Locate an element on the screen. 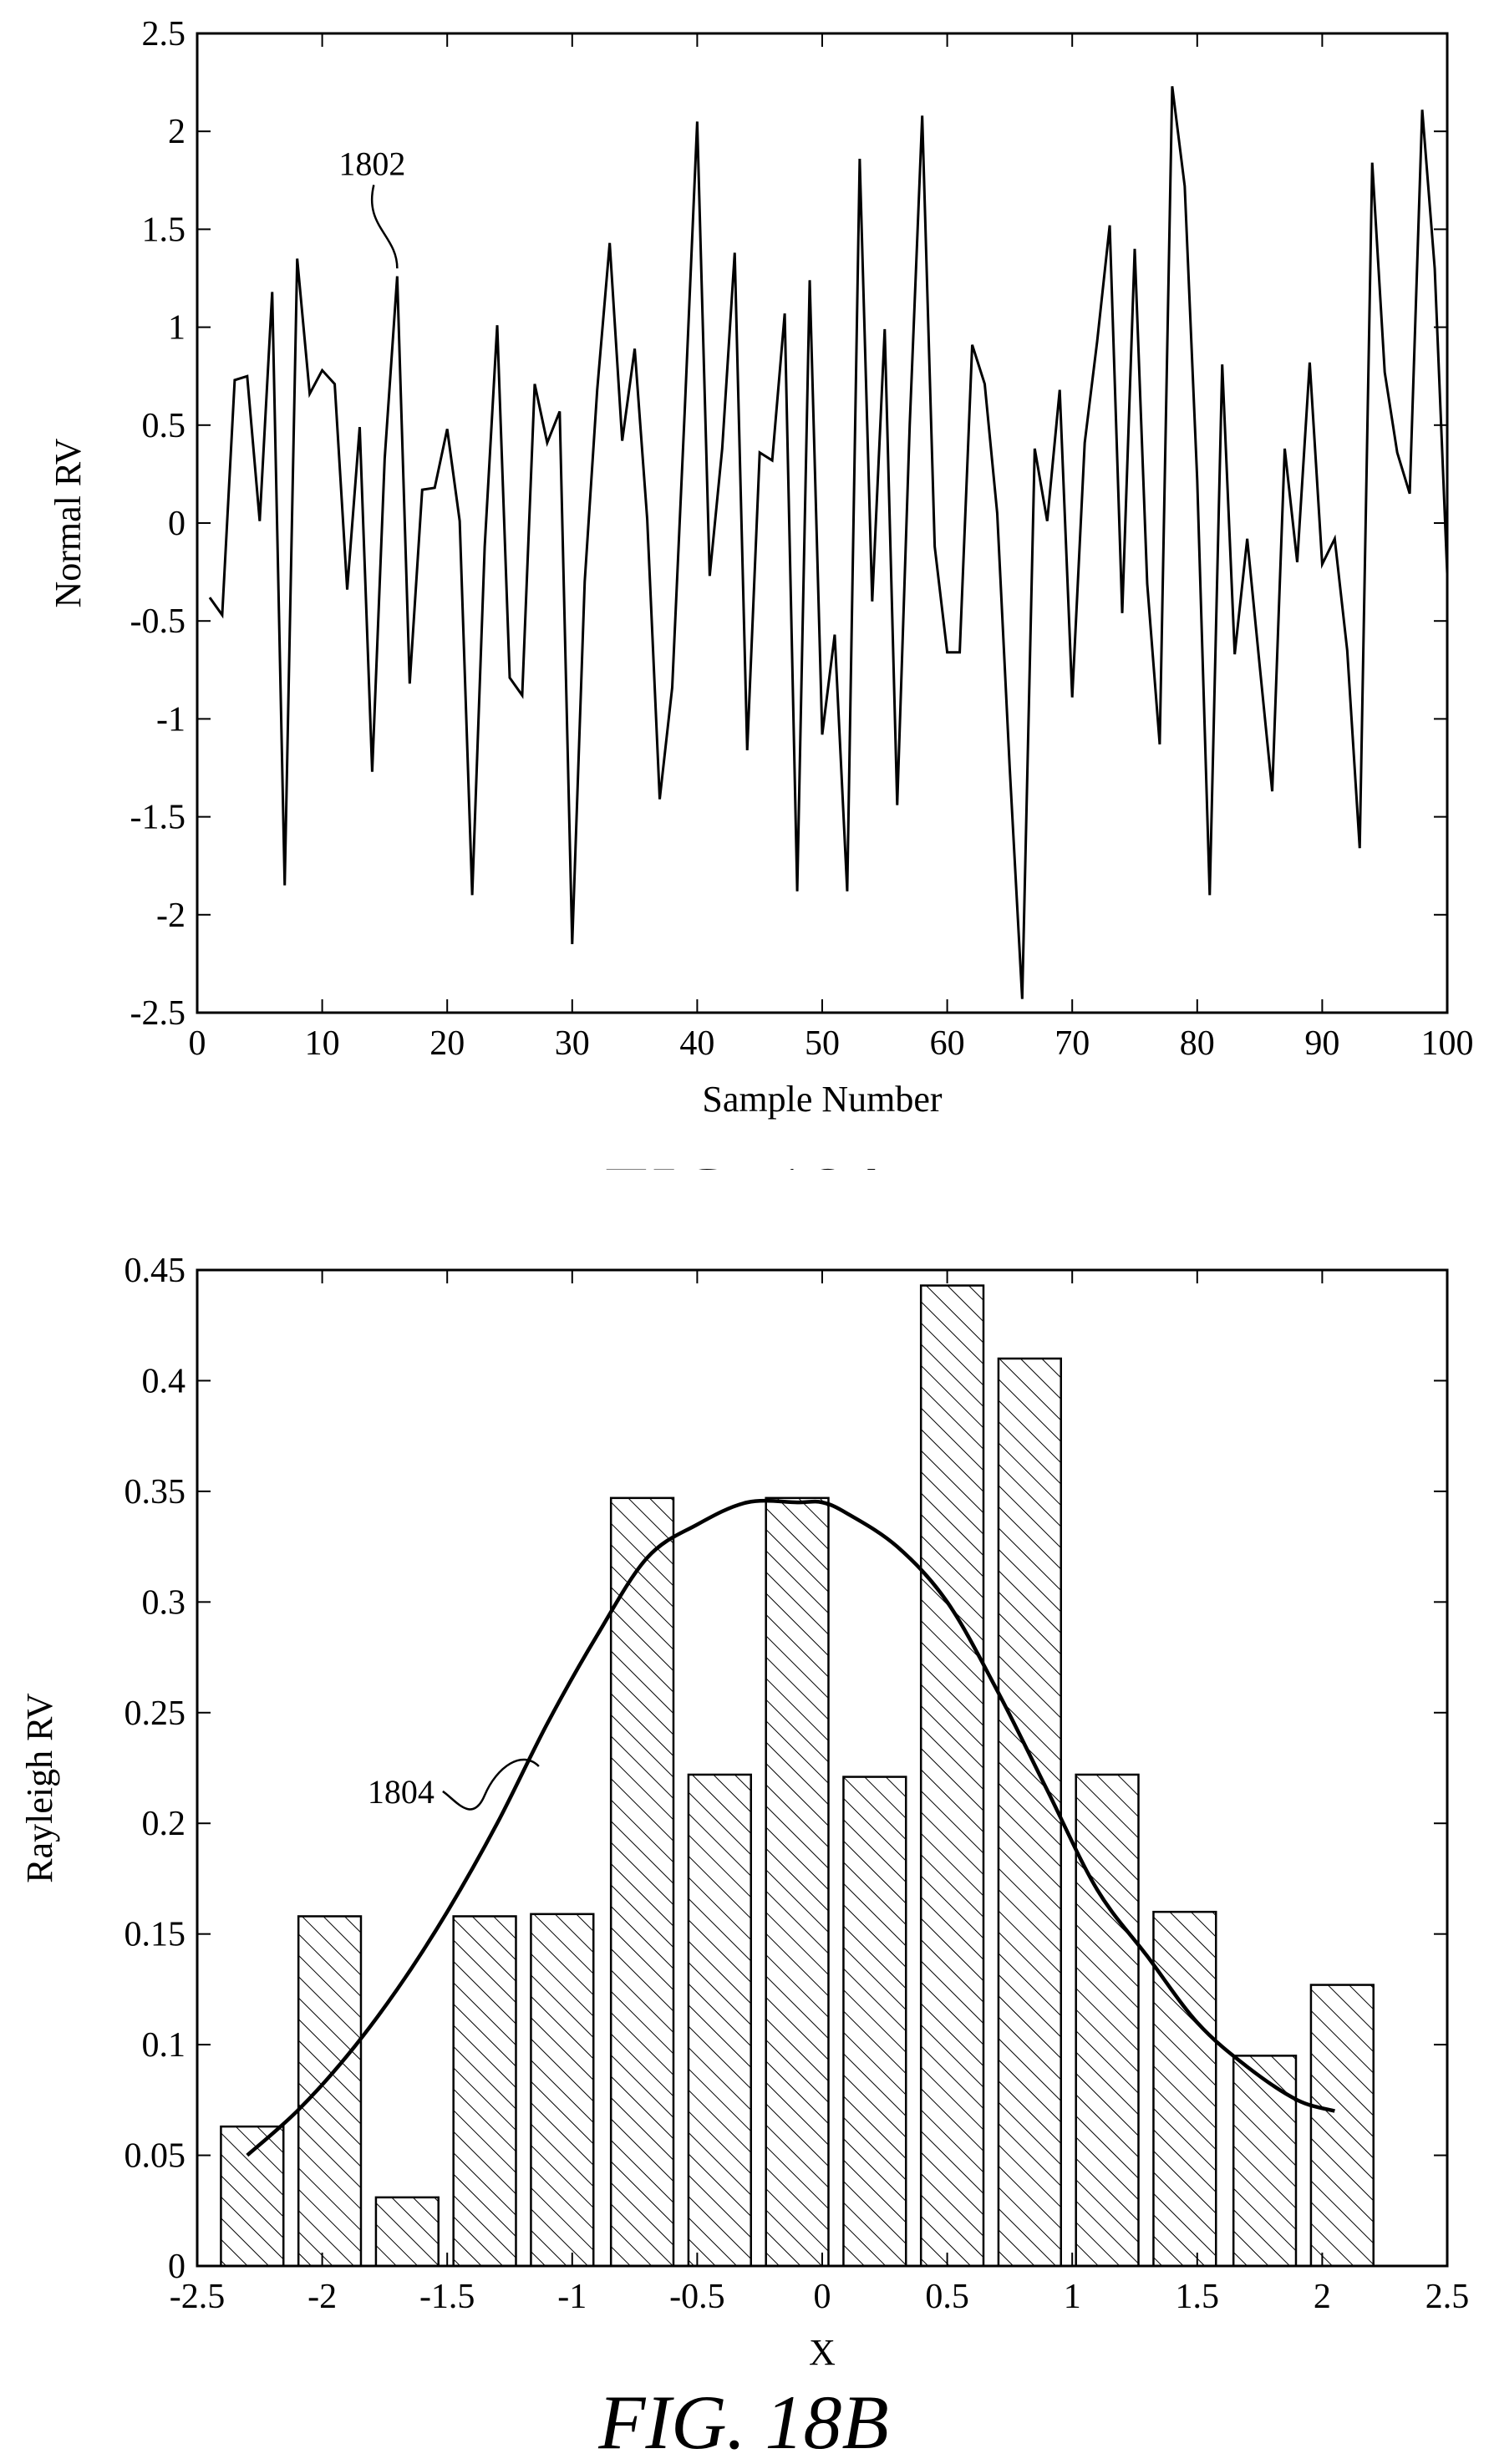 Image resolution: width=1489 pixels, height=2464 pixels. y-axis-label-a: Normal RV is located at coordinates (68, 522).